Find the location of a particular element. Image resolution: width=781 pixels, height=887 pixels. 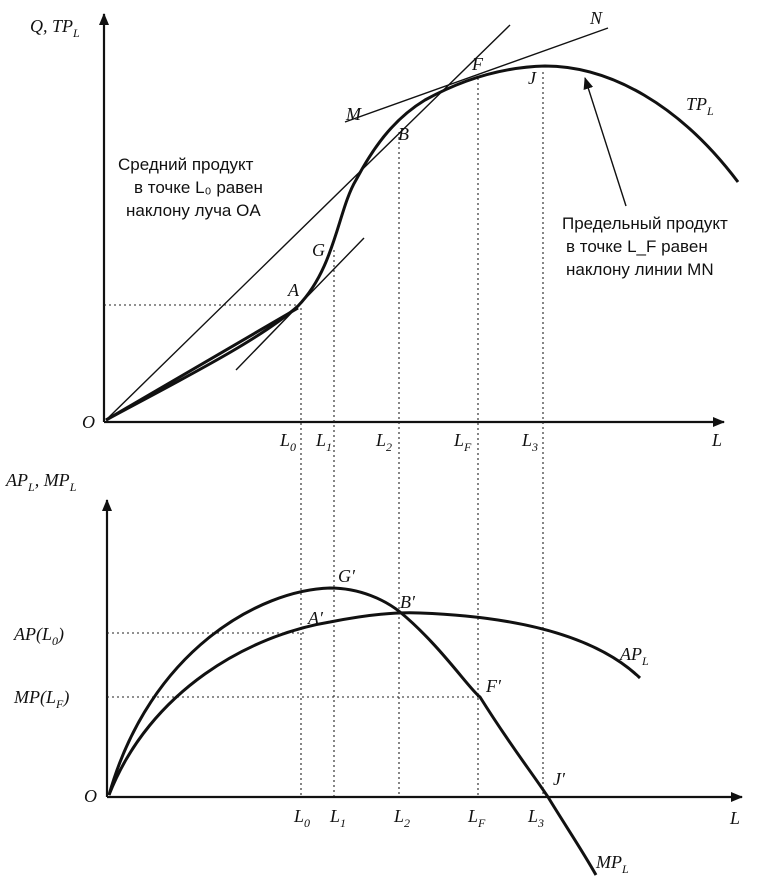

point-b: B is located at coordinates (403, 134).